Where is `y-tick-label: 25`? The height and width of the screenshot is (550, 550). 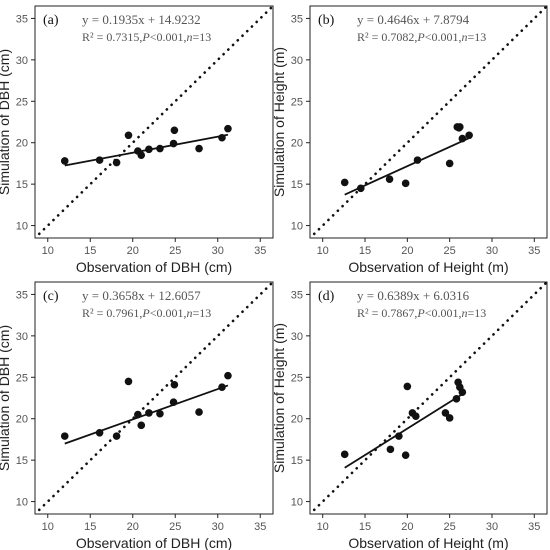 y-tick-label: 25 is located at coordinates (22, 102).